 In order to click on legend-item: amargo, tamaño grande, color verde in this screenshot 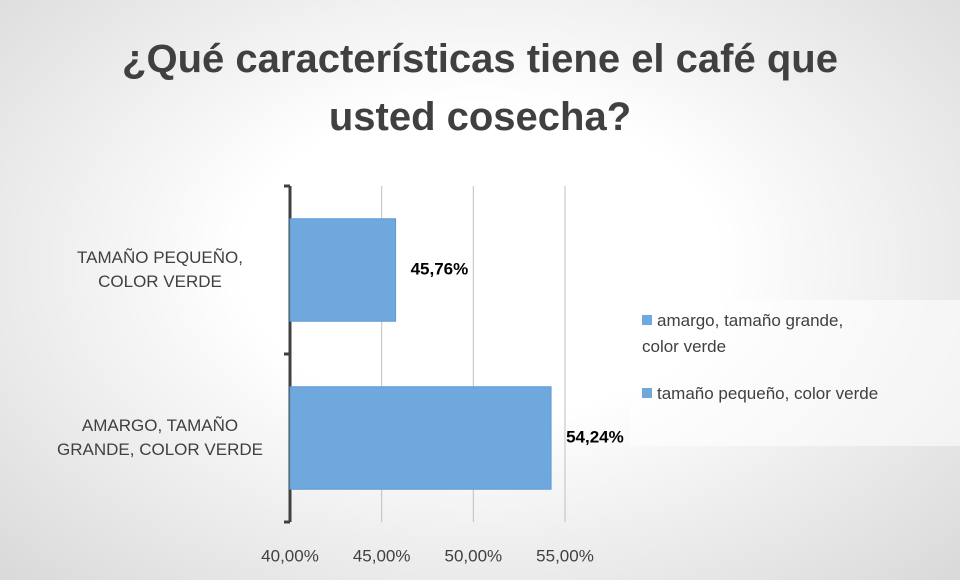, I will do `click(757, 334)`.